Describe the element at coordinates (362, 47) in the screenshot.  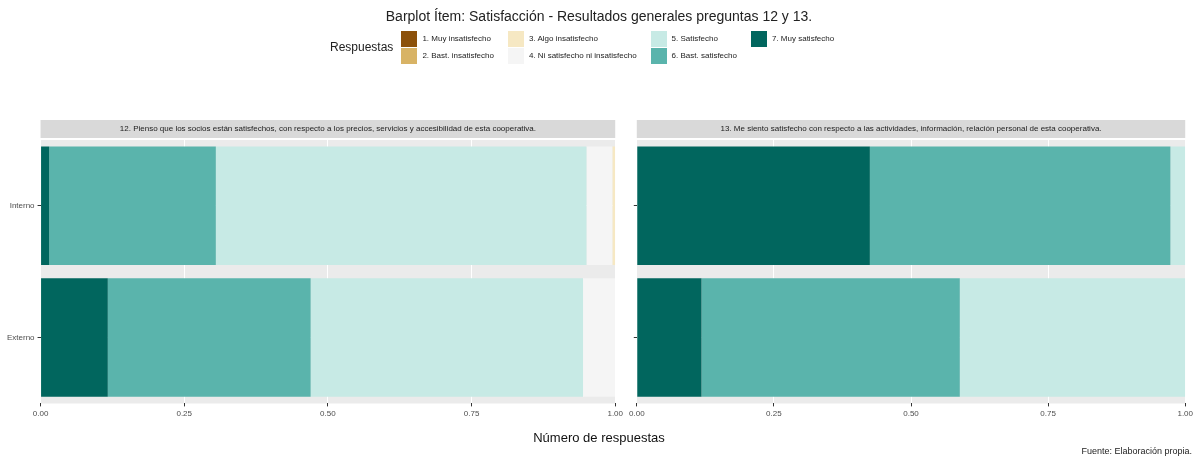
I see `legend-title: Respuestas` at that location.